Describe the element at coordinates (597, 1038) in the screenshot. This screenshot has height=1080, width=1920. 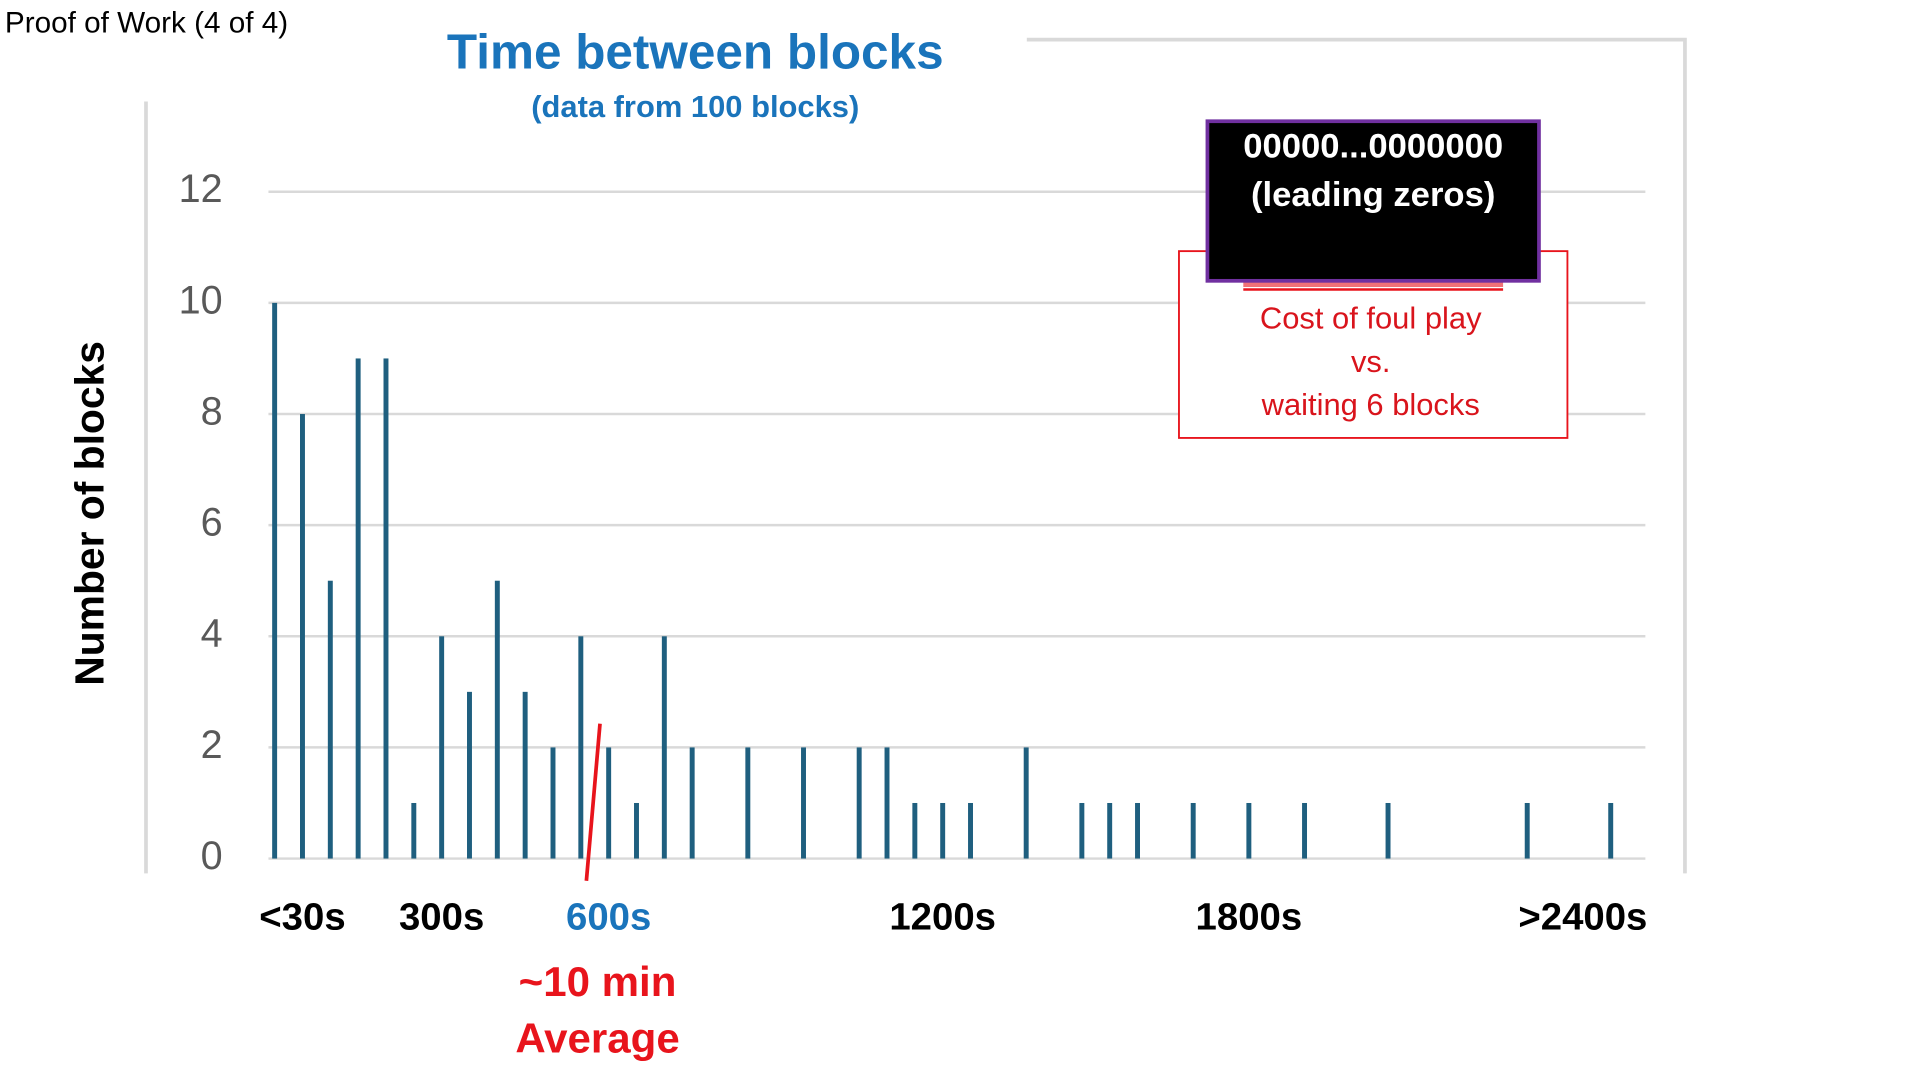
I see `average-label: Average` at that location.